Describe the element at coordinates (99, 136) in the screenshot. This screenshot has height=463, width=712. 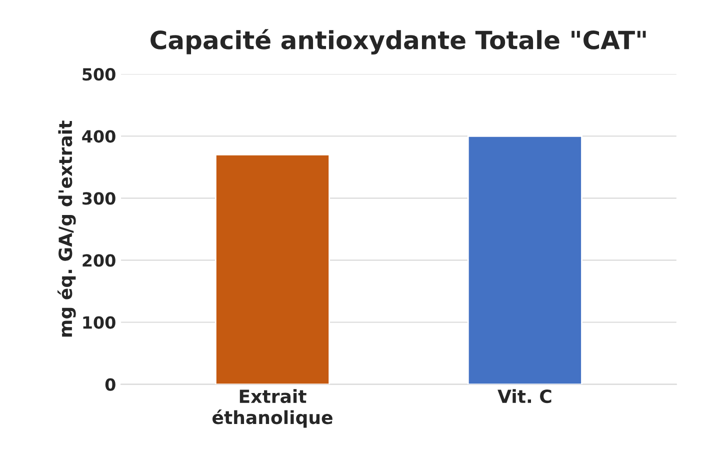
I see `y-tick-label: 400` at that location.